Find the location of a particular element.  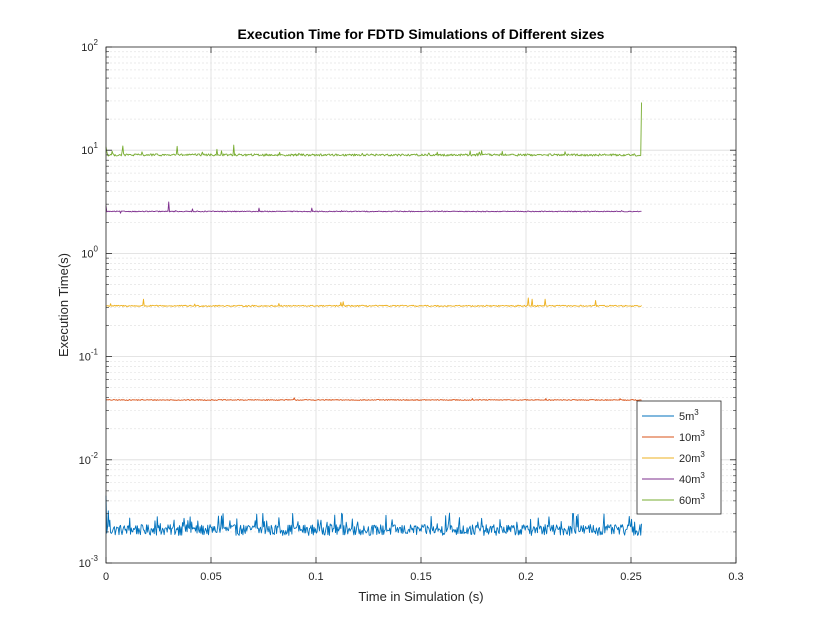

series-line-5m3 is located at coordinates (373, 515).